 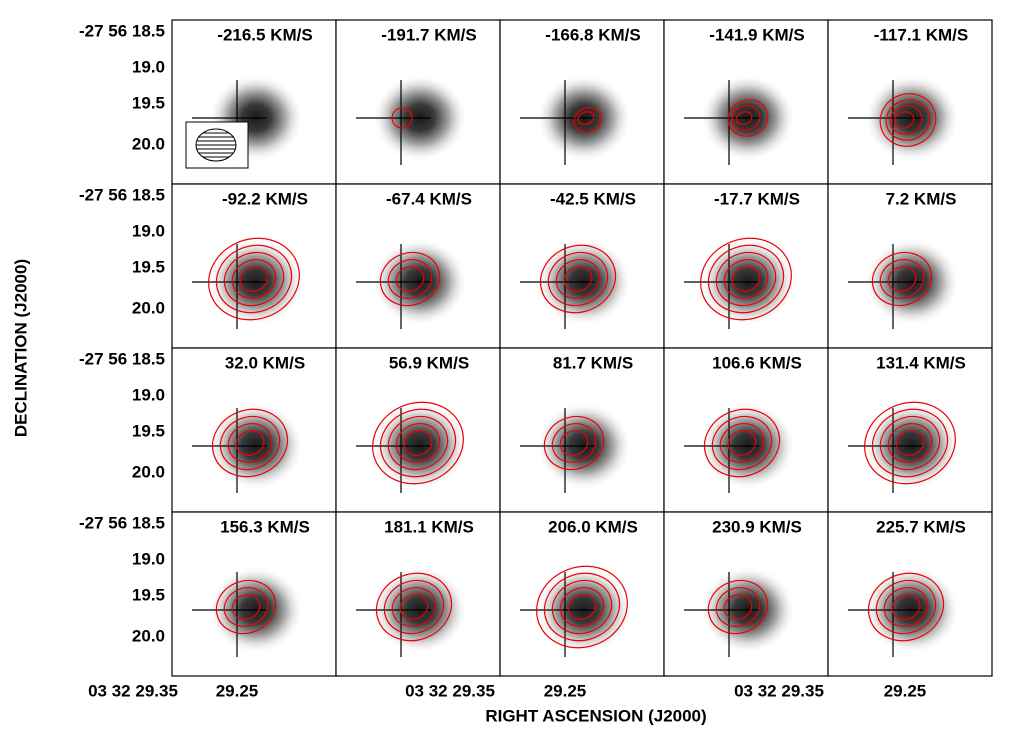 What do you see at coordinates (757, 362) in the screenshot?
I see `velocity-label: 106.6 KM/S` at bounding box center [757, 362].